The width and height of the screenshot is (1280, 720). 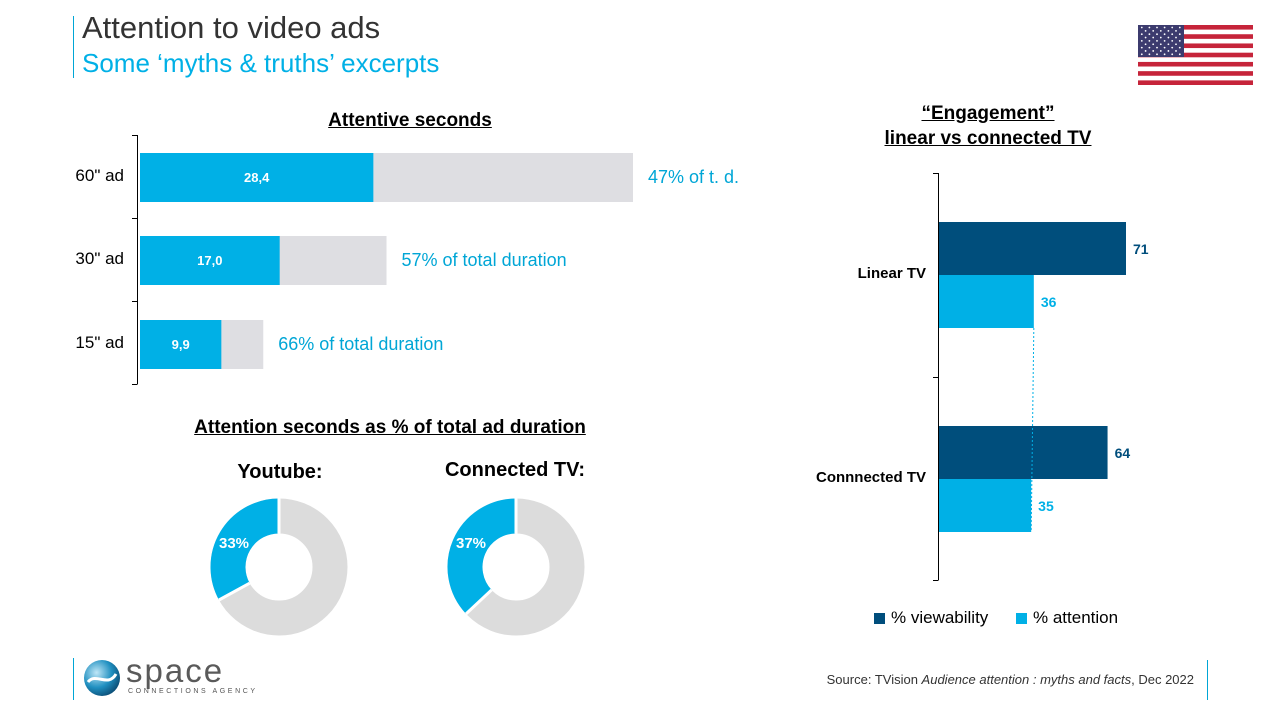 What do you see at coordinates (874, 679) in the screenshot?
I see `source-prefix: Source: TVision` at bounding box center [874, 679].